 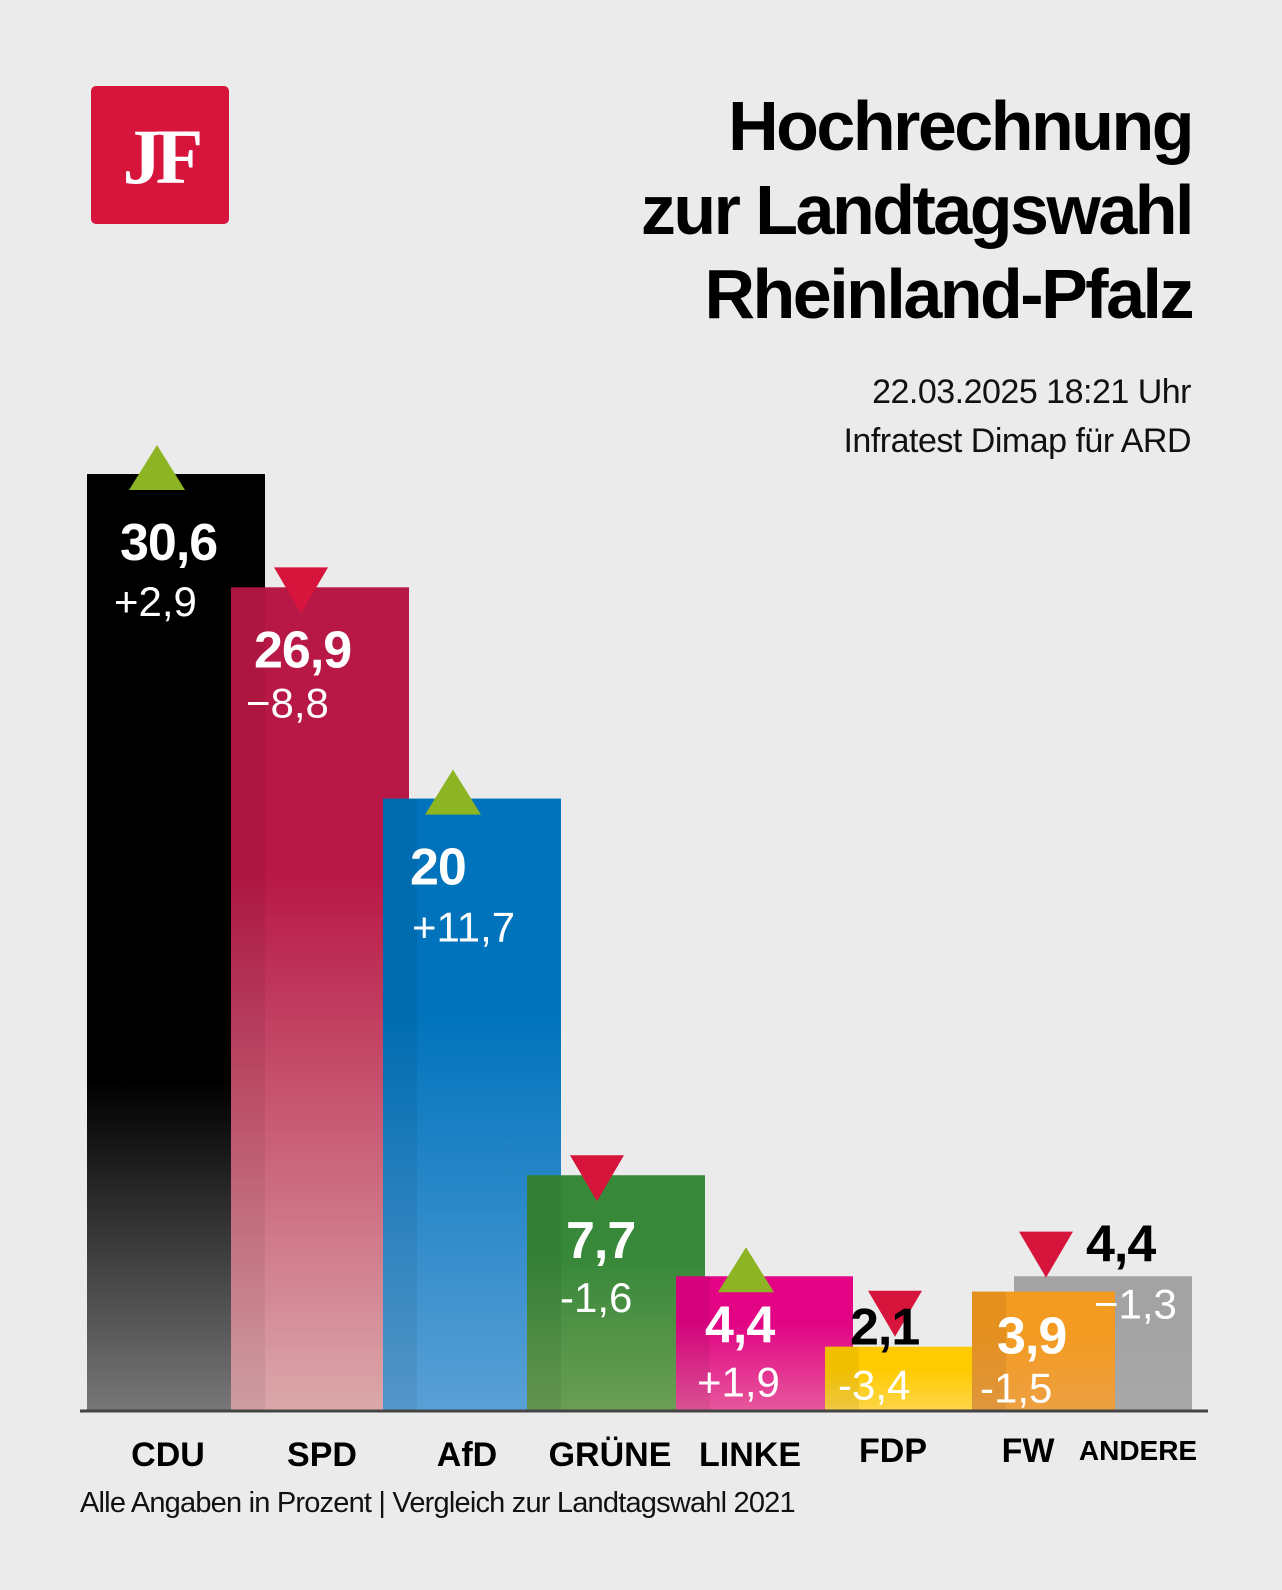 I want to click on bar-grüne, so click(x=616, y=1293).